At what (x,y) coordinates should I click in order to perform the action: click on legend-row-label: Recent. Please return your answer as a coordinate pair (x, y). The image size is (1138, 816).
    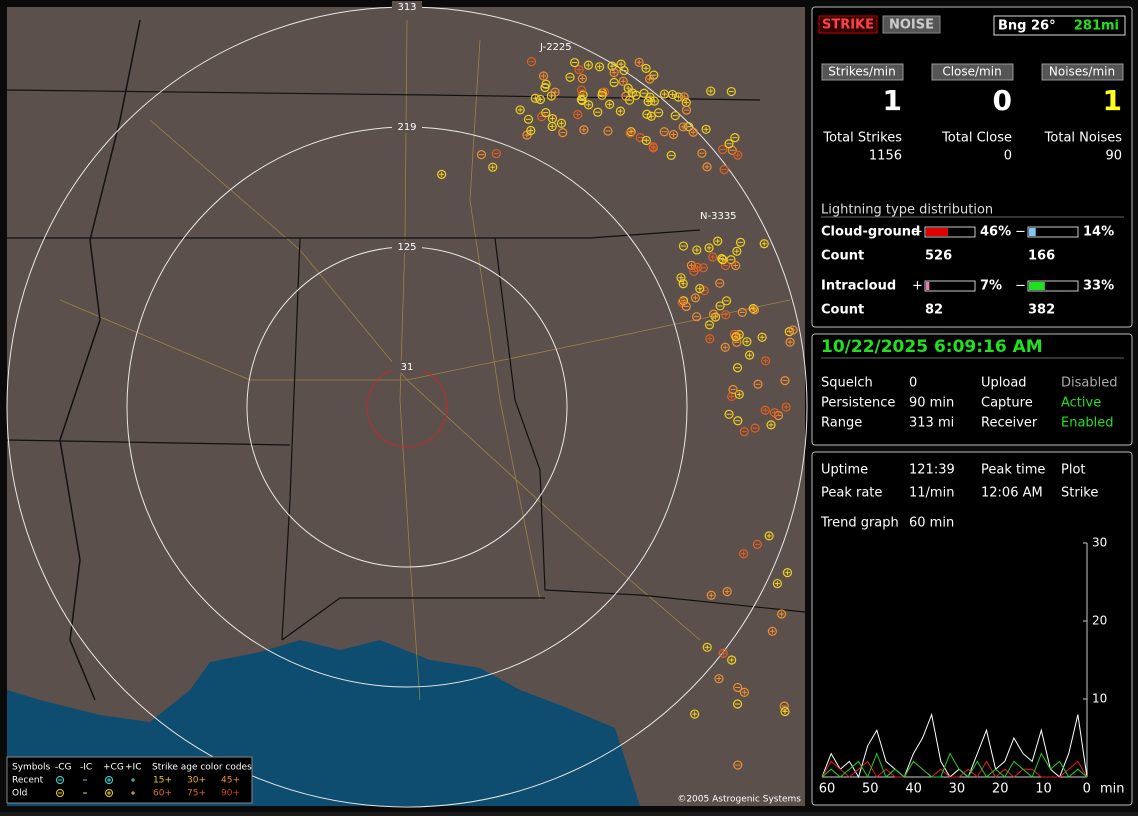
    Looking at the image, I should click on (28, 781).